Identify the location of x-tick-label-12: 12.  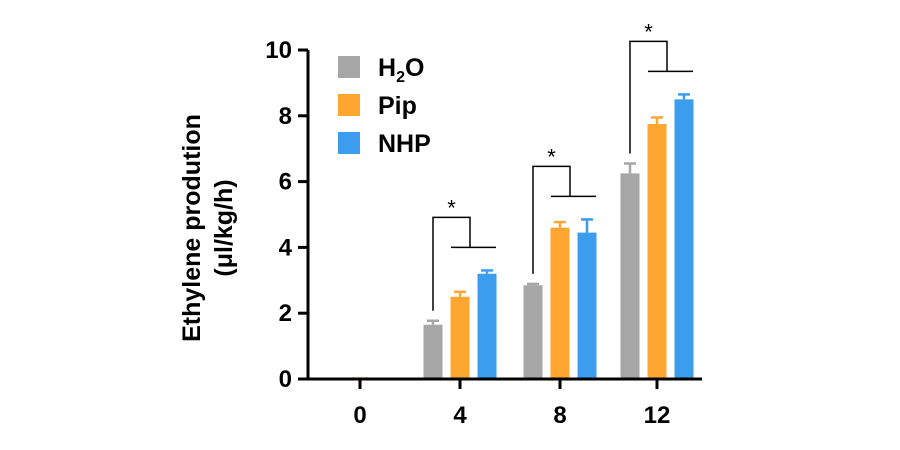
(657, 415).